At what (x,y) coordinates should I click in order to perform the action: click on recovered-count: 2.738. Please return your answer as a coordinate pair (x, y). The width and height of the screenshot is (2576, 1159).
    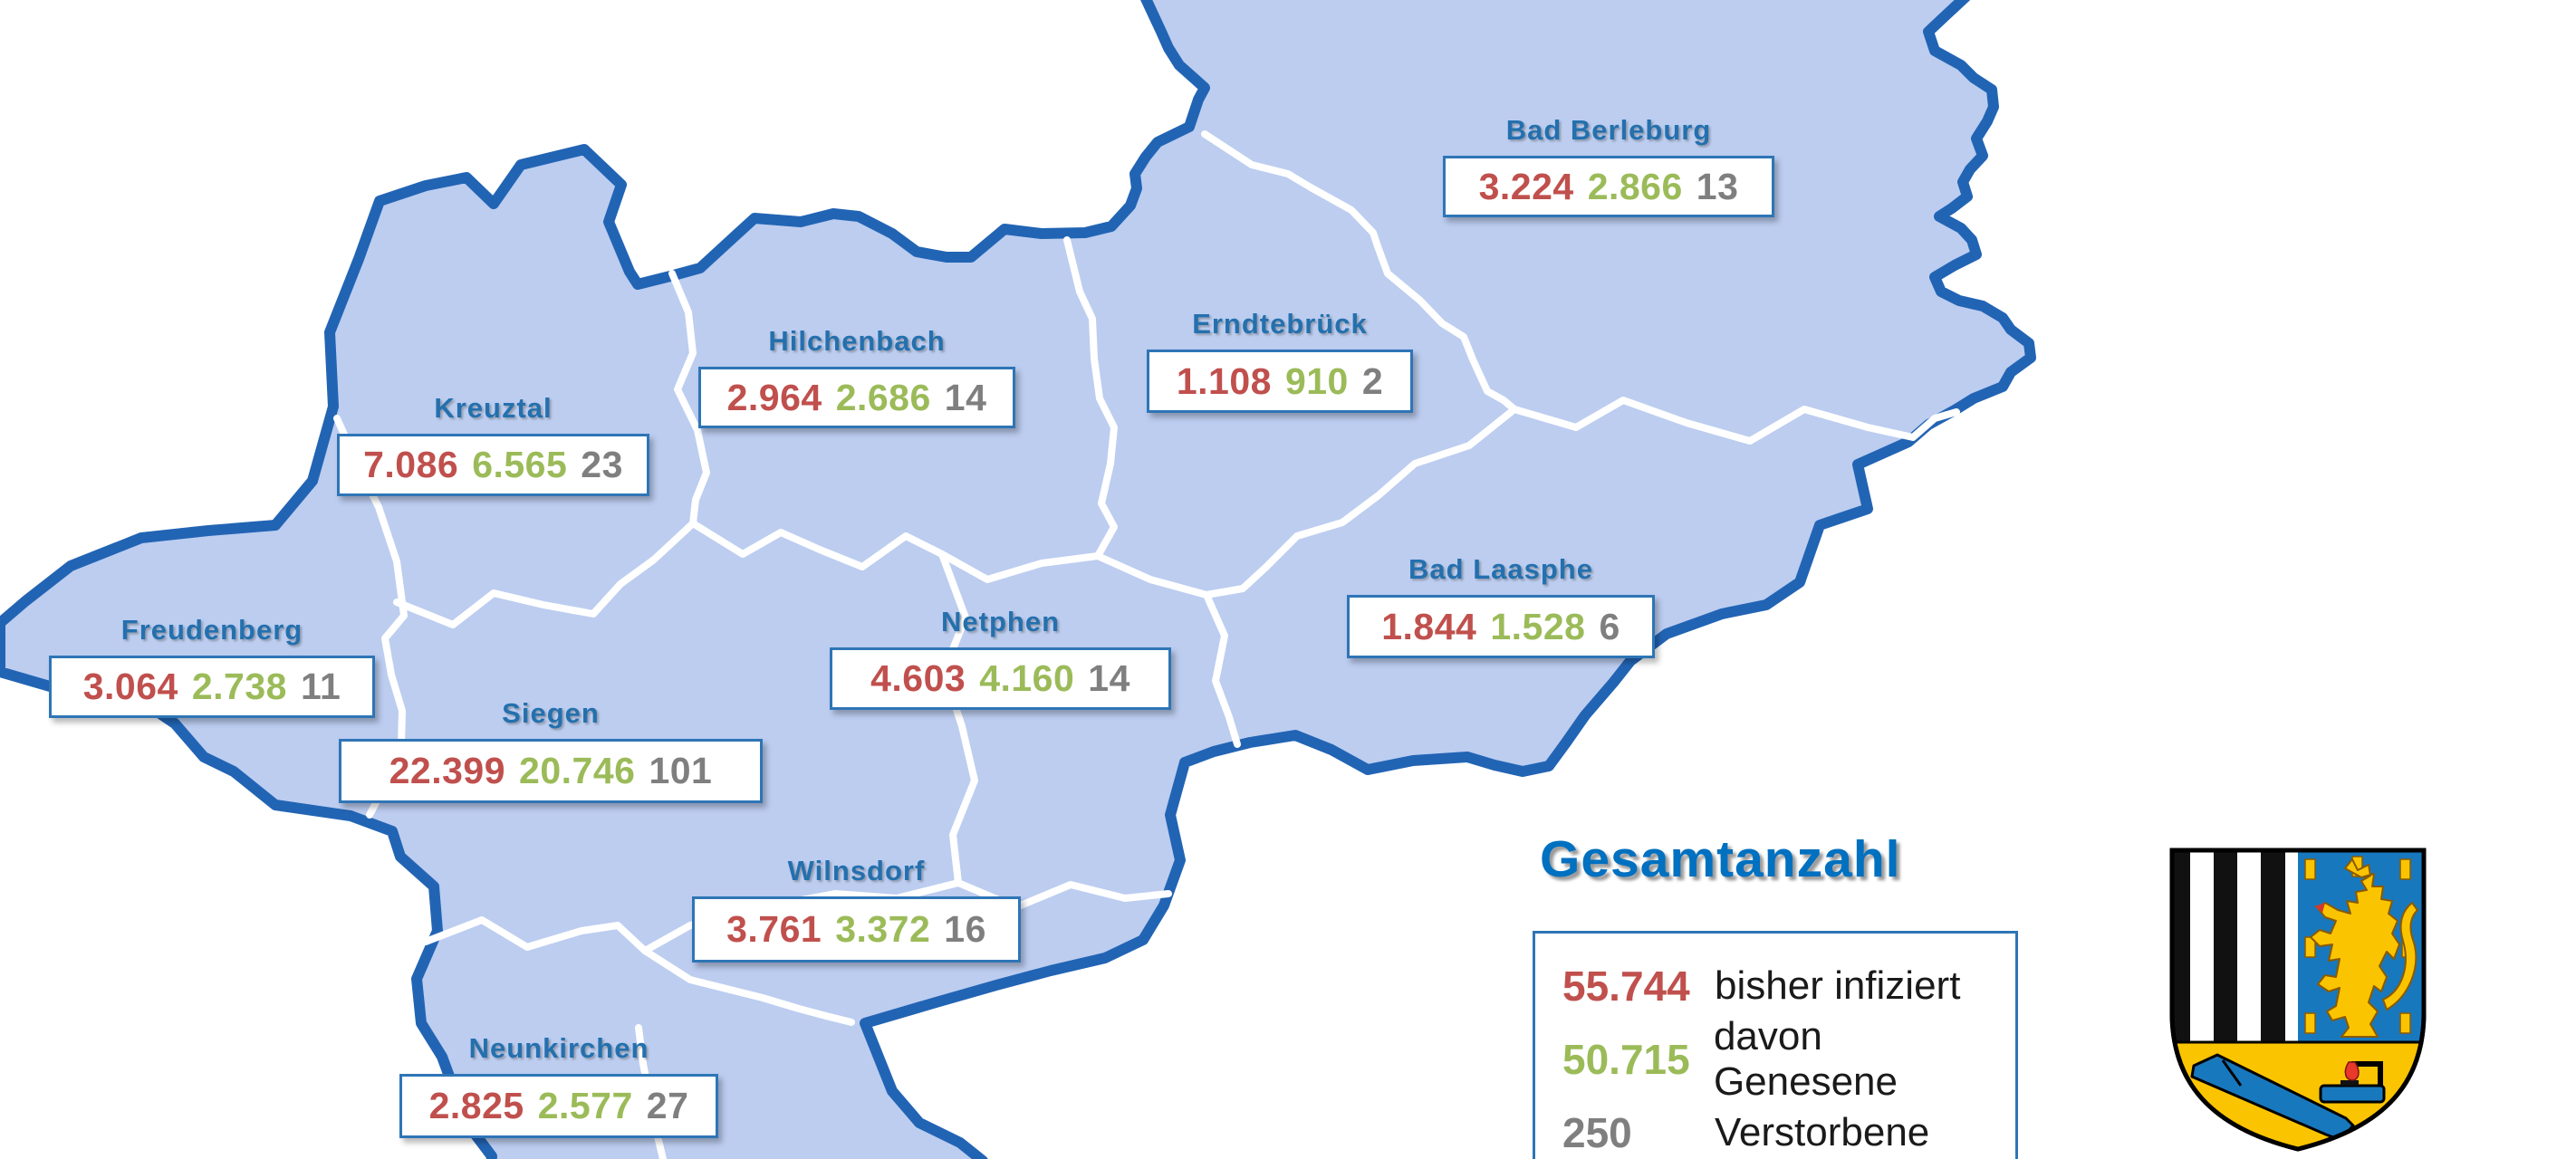
    Looking at the image, I should click on (239, 686).